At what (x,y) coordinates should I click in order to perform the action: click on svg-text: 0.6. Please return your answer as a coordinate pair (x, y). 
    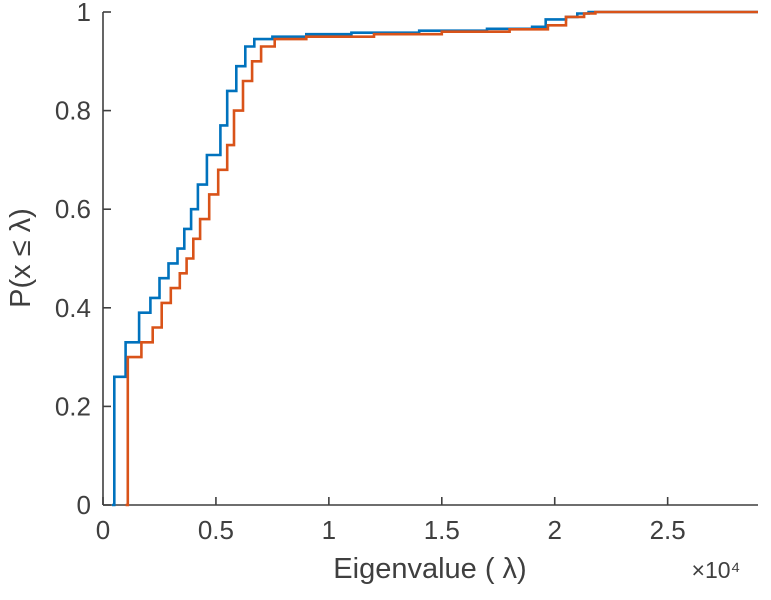
    Looking at the image, I should click on (73, 209).